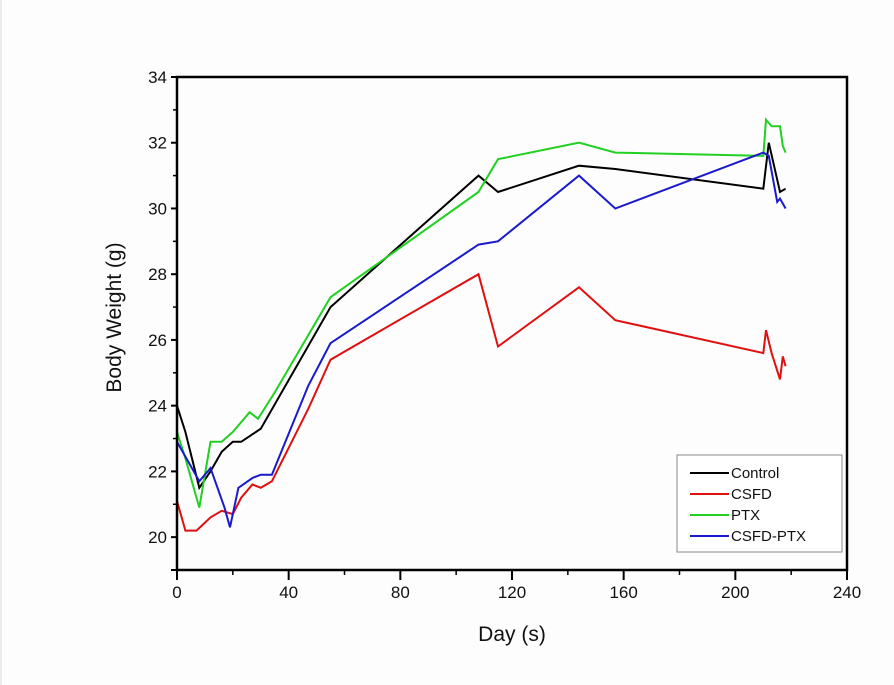 The height and width of the screenshot is (685, 894). I want to click on y-axis: 20 22 24 26 28 30 32 34, so click(162, 319).